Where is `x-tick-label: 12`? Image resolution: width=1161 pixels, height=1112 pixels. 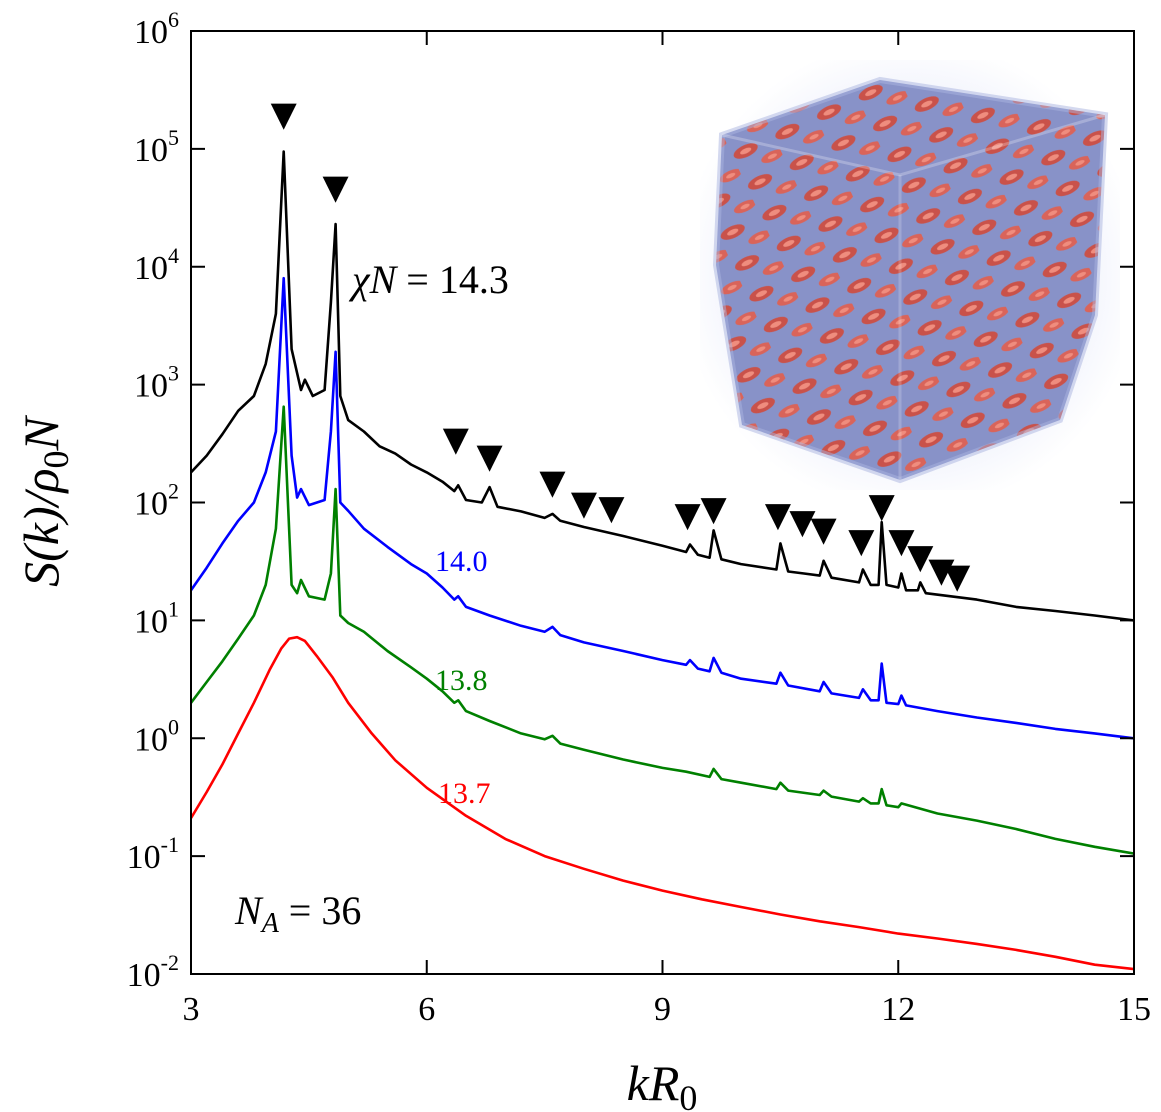 x-tick-label: 12 is located at coordinates (898, 1009).